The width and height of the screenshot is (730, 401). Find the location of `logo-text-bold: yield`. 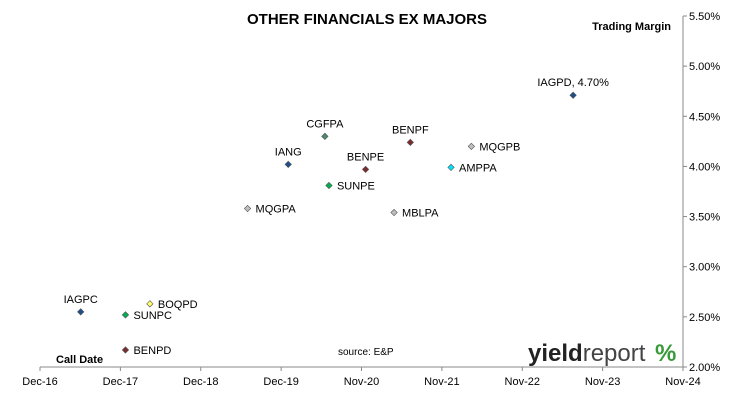

logo-text-bold: yield is located at coordinates (555, 353).